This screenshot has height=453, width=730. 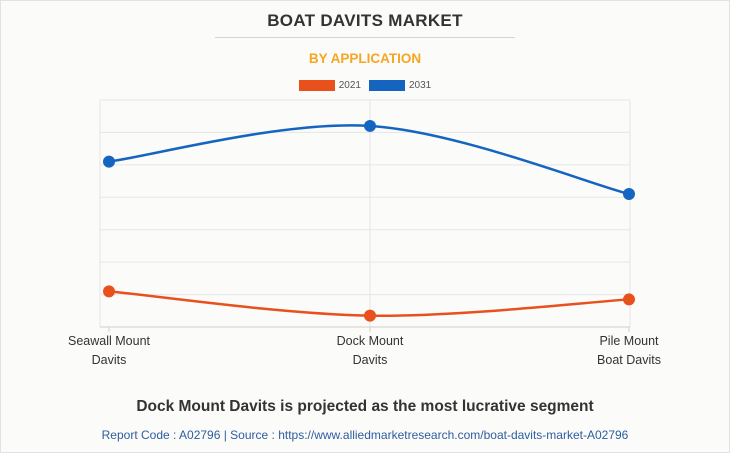 I want to click on x-tick-label-1: Dock Mount Davits, so click(x=370, y=350).